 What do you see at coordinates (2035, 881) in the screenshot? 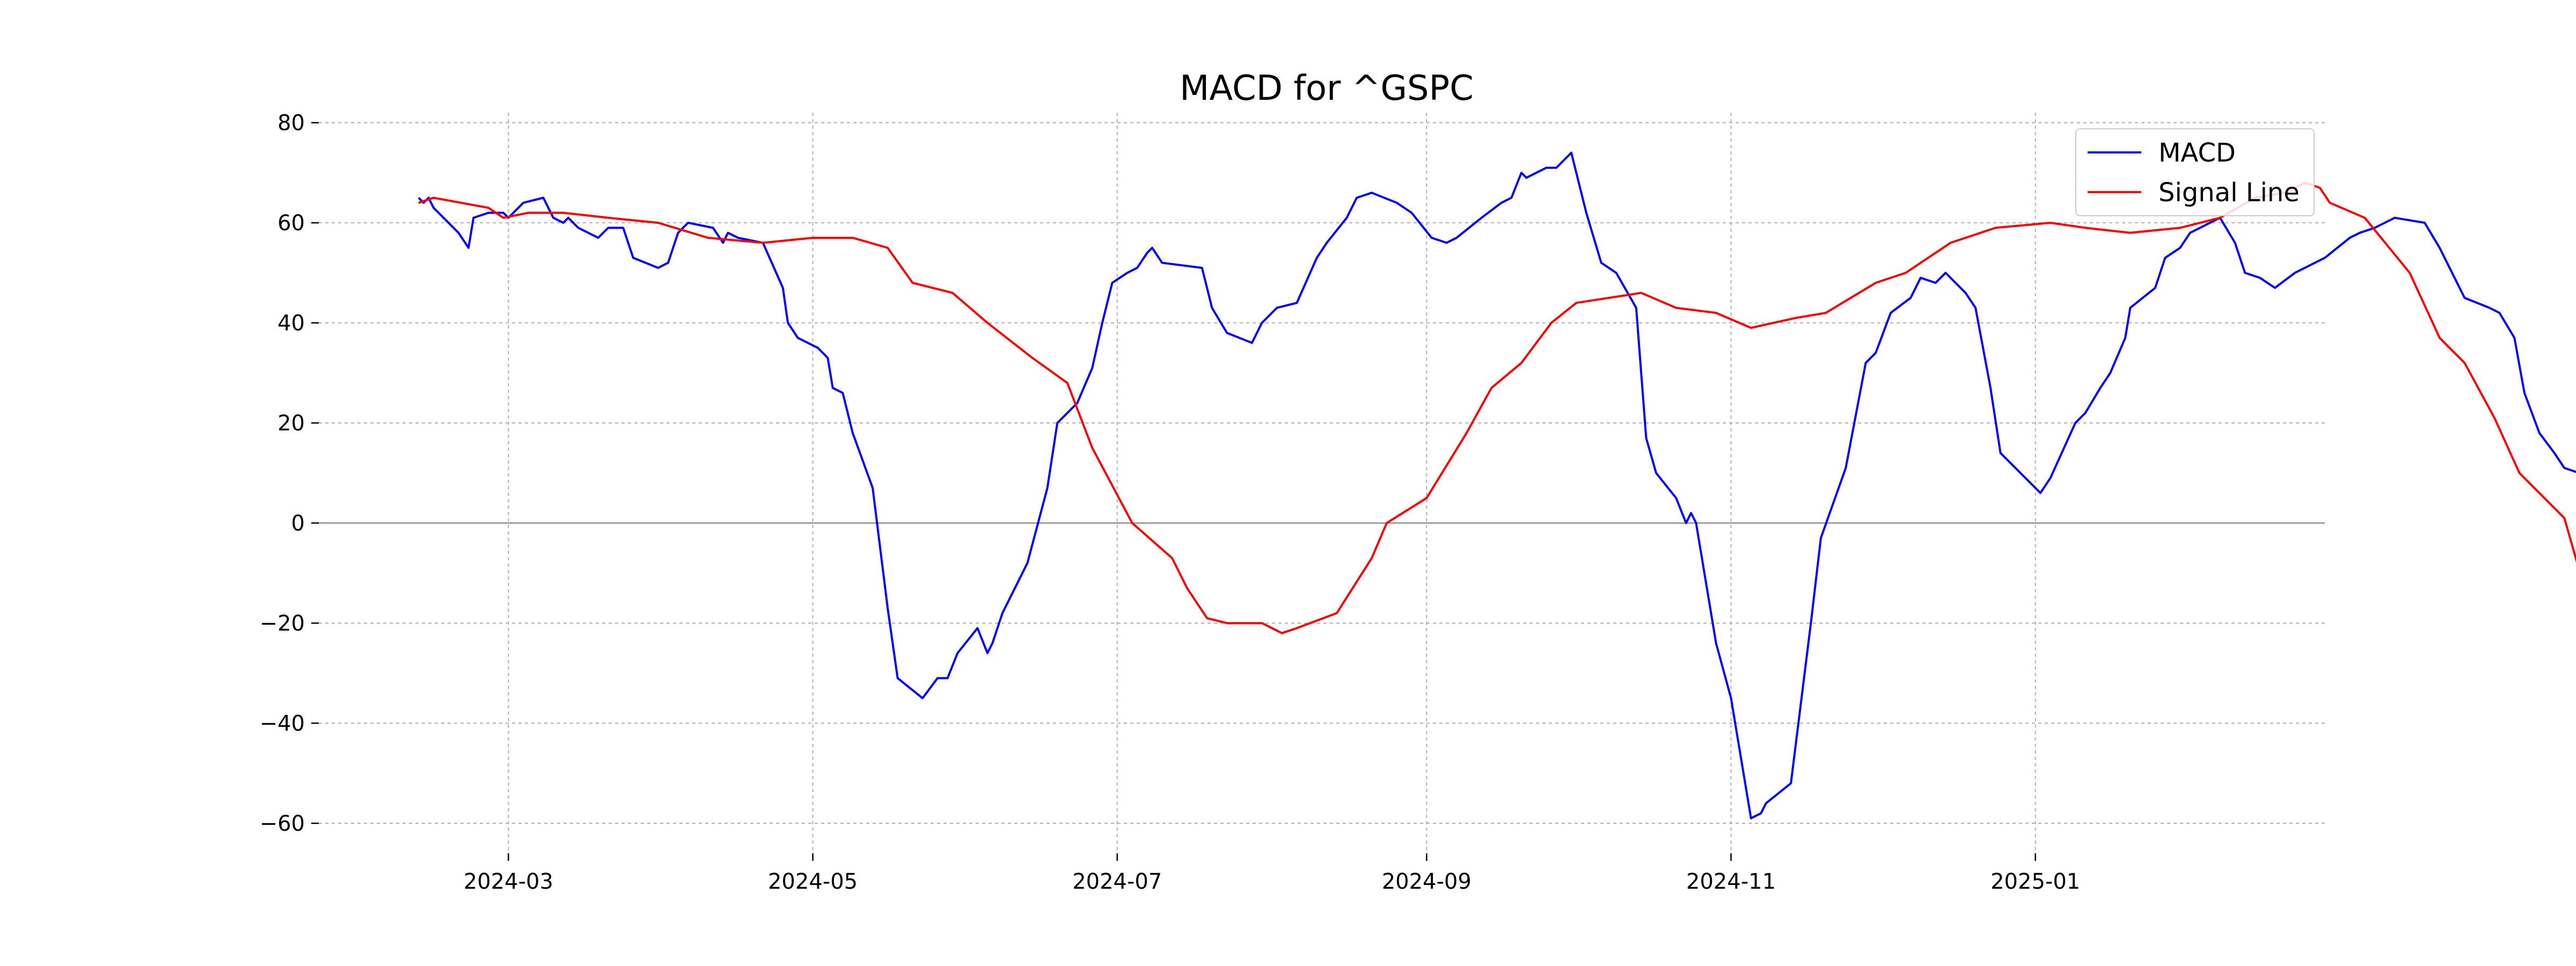
I see `x-tick-label: 2025-01` at bounding box center [2035, 881].